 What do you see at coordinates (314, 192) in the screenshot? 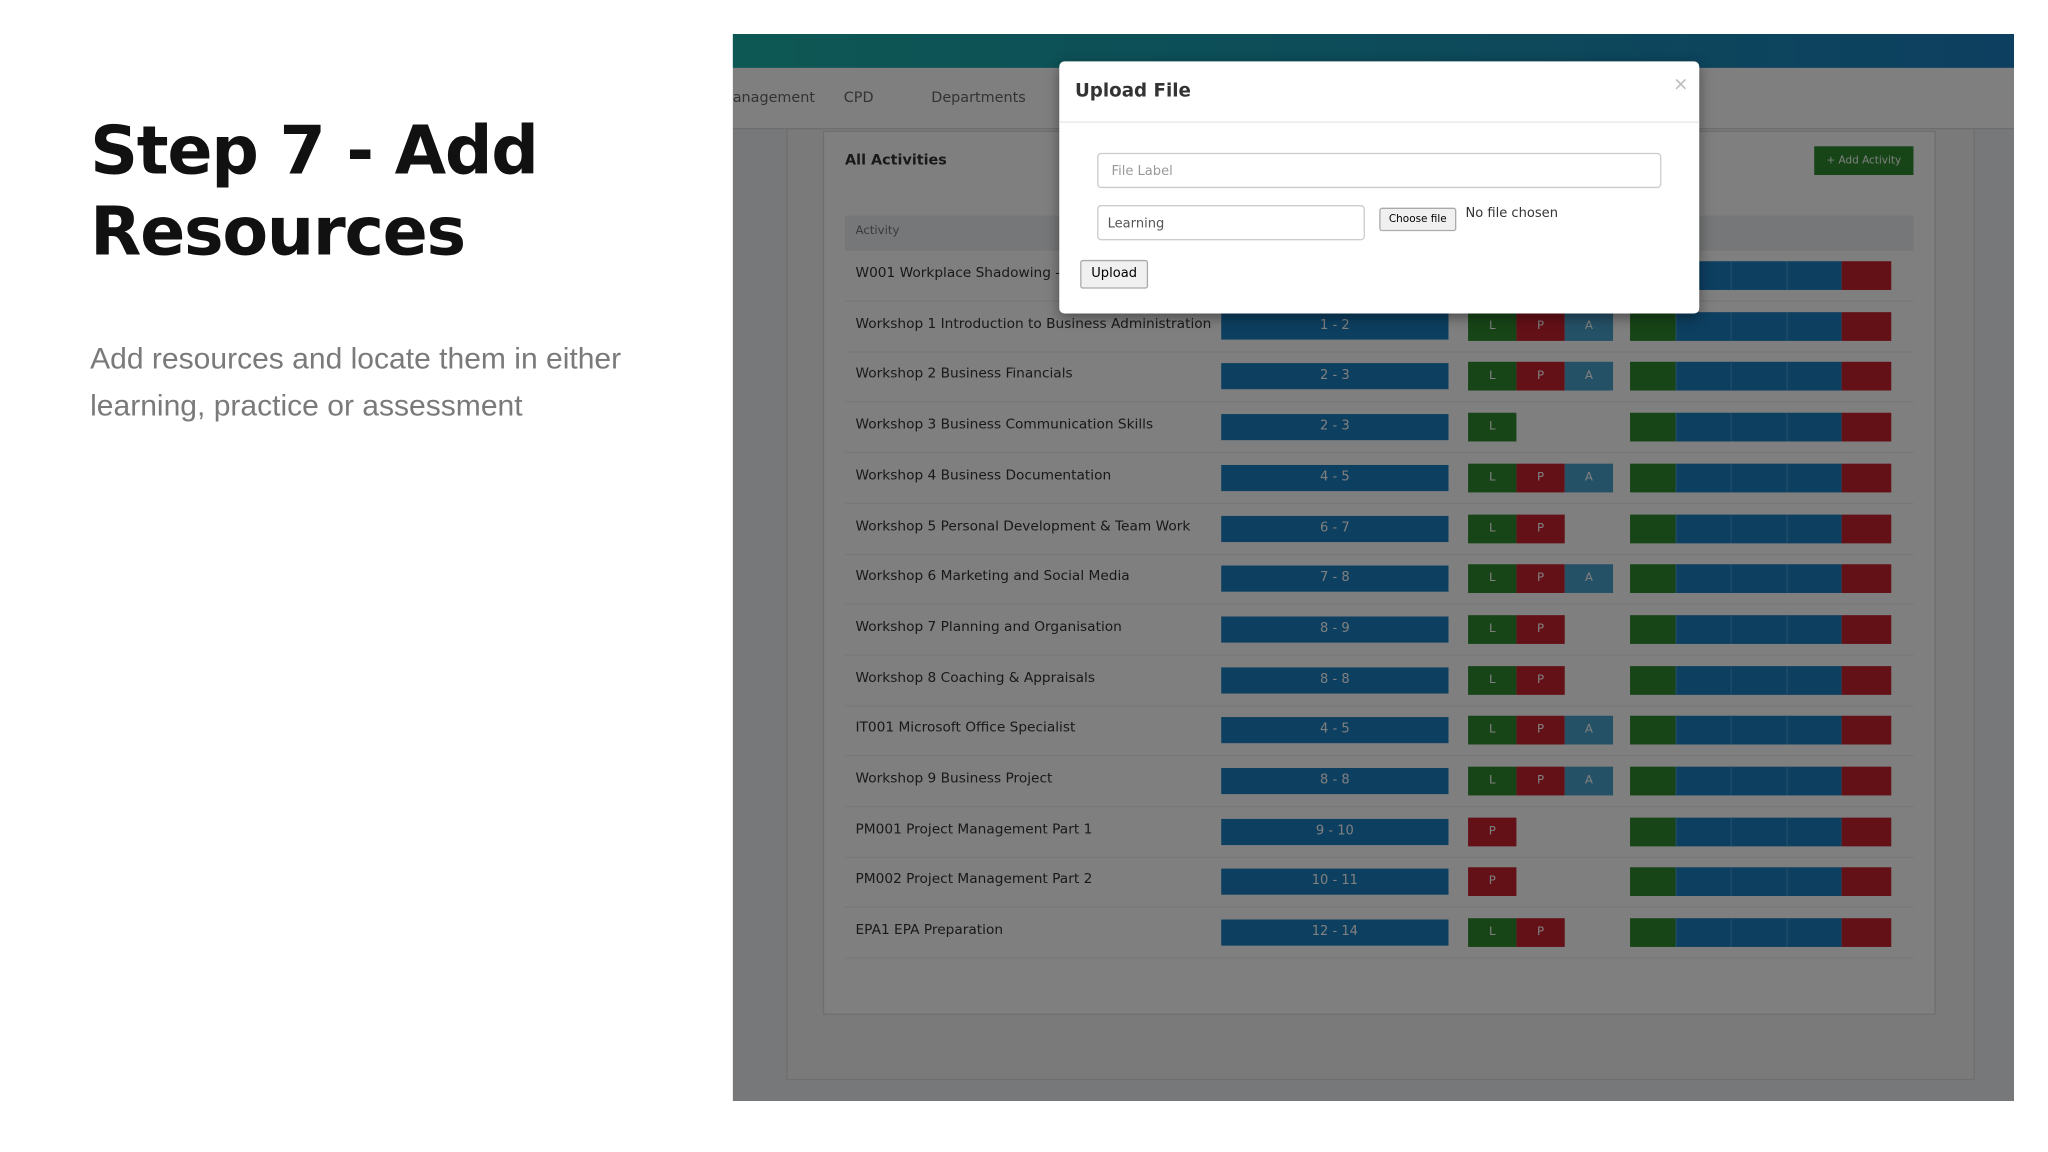
I see `slide-title: Step 7 - Add Resources` at bounding box center [314, 192].